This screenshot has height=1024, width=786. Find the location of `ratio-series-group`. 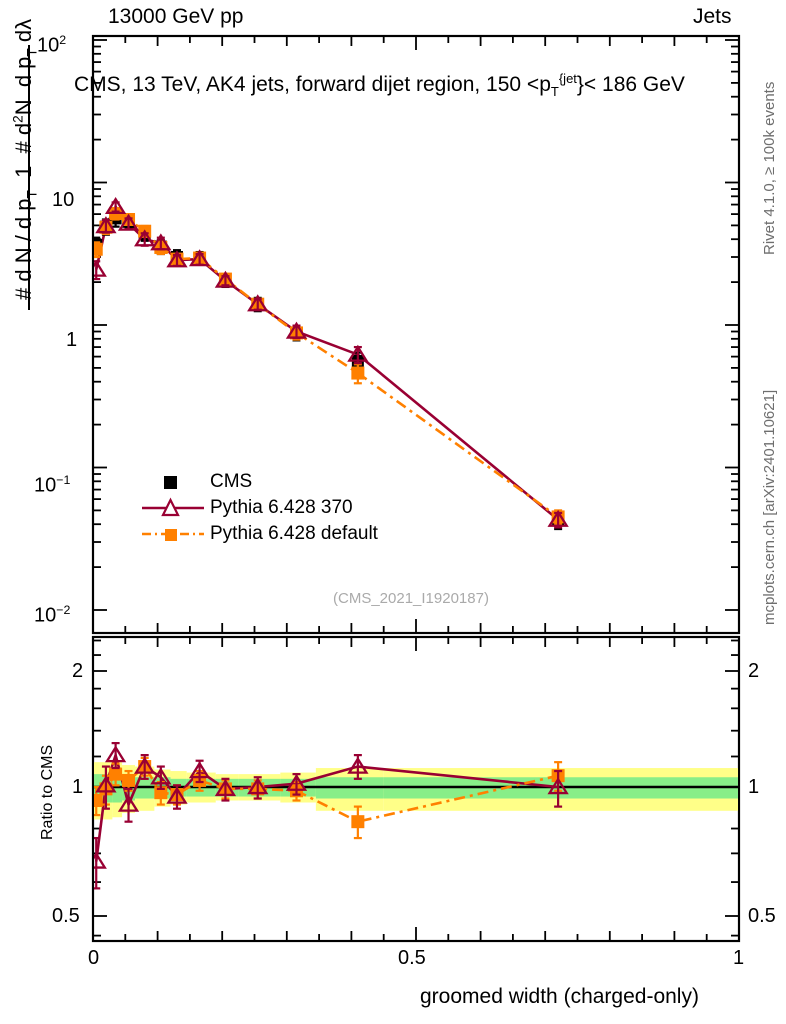

ratio-series-group is located at coordinates (331, 815).